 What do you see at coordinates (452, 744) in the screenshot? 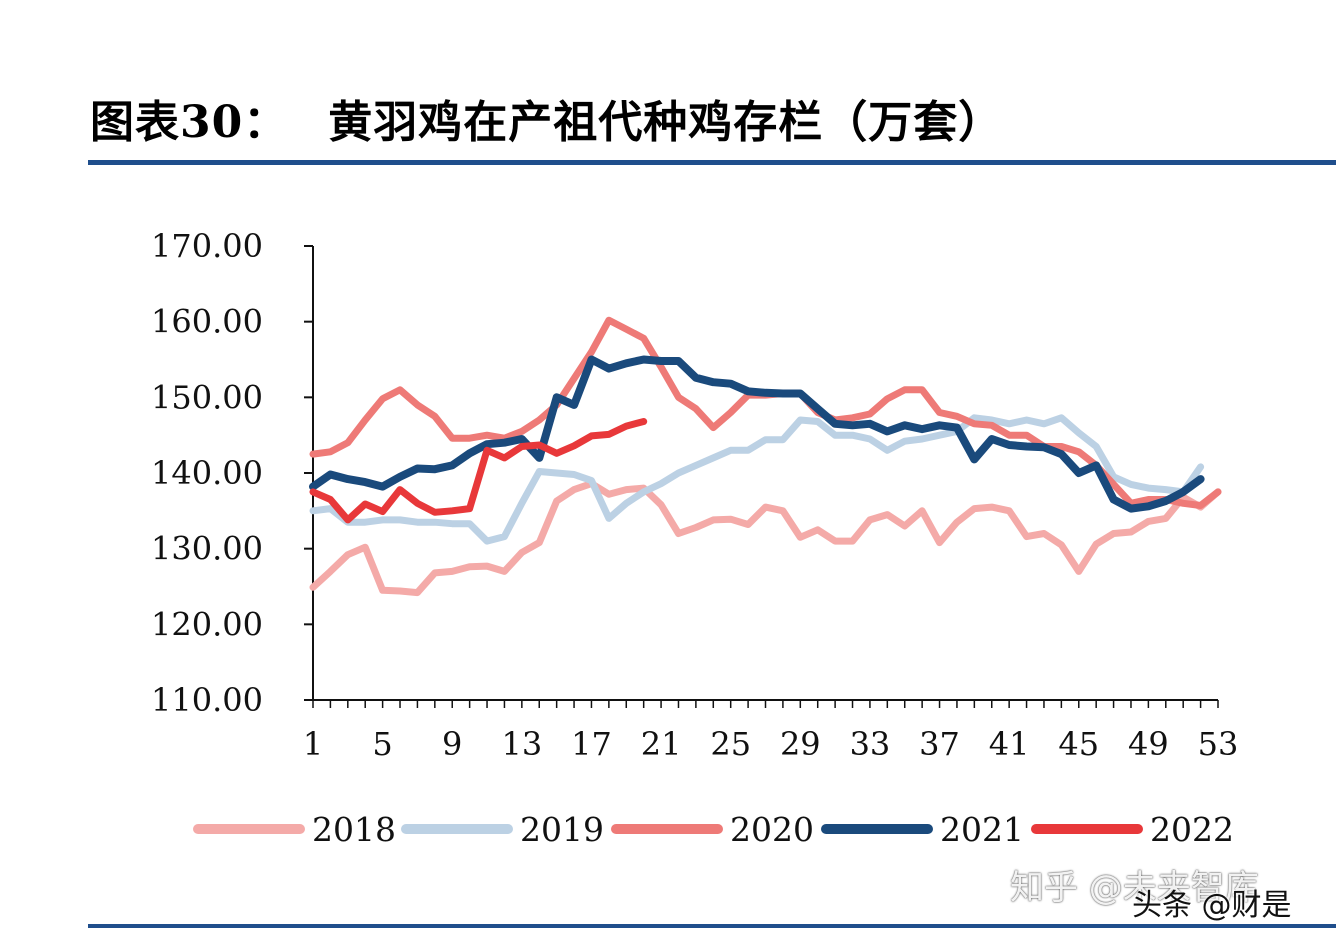
I see `x-tick-label: 9` at bounding box center [452, 744].